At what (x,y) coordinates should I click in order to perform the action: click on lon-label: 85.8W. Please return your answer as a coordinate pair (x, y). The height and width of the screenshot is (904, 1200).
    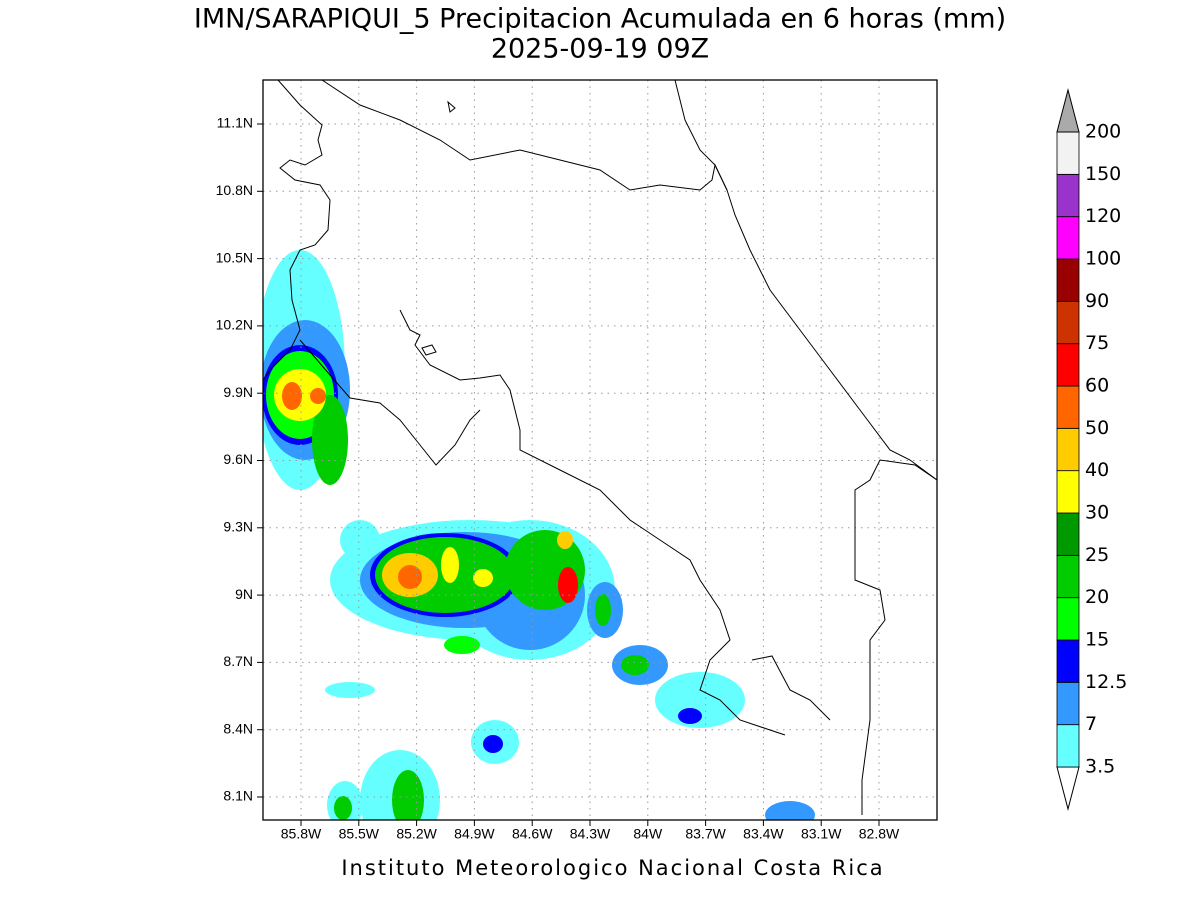
    Looking at the image, I should click on (301, 834).